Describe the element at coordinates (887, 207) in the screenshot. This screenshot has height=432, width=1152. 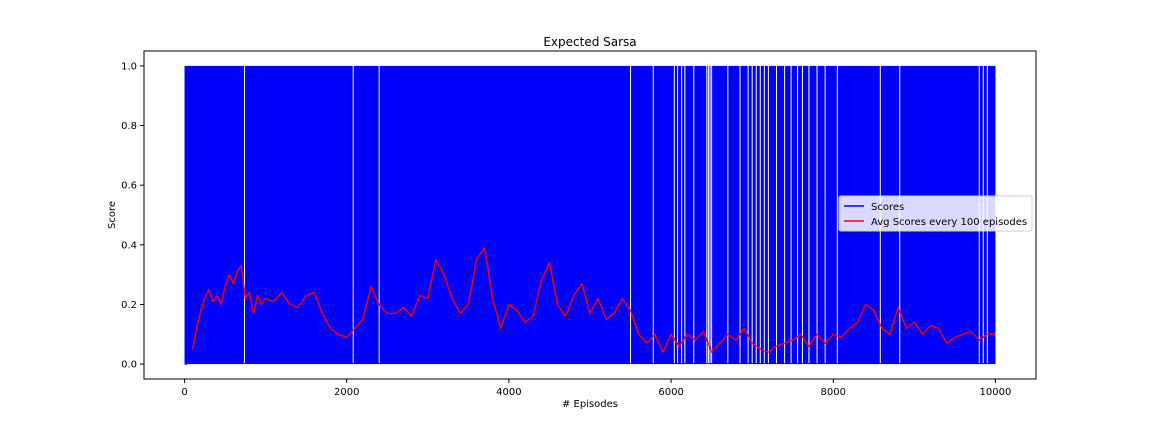
I see `legend-label-scores: Scores` at that location.